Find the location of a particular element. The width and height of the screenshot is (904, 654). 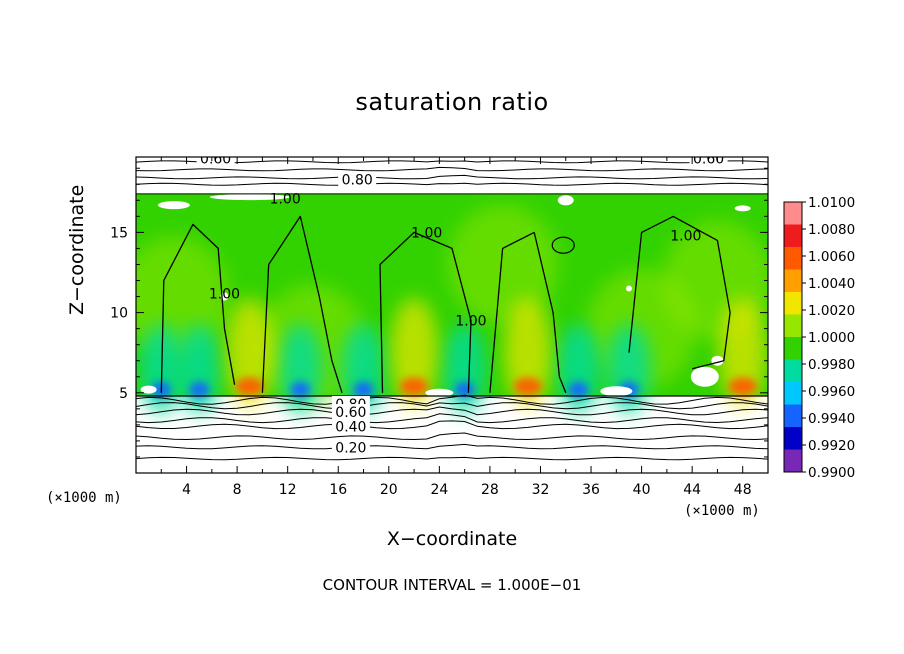

contour-label-2: 0.80 is located at coordinates (357, 180).